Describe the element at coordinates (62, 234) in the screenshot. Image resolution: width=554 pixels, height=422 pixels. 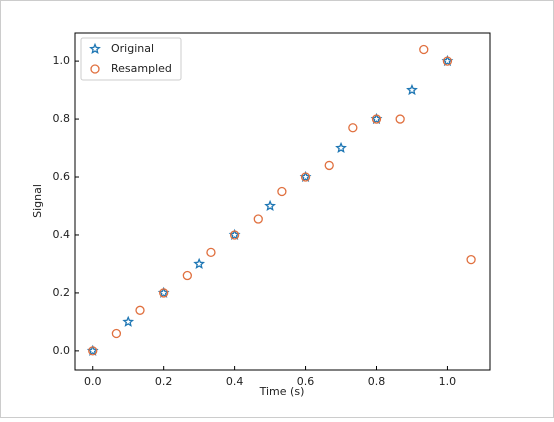
I see `y-tick-label: 0.4` at that location.